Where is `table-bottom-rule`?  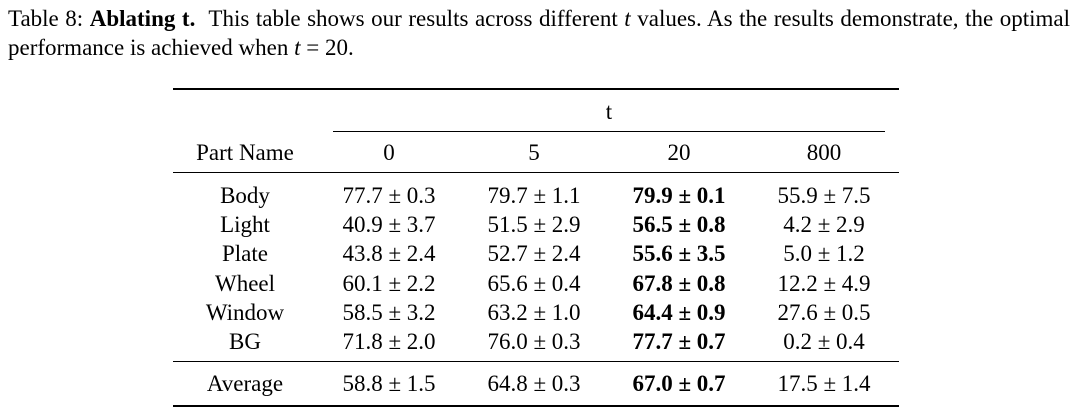 table-bottom-rule is located at coordinates (536, 406).